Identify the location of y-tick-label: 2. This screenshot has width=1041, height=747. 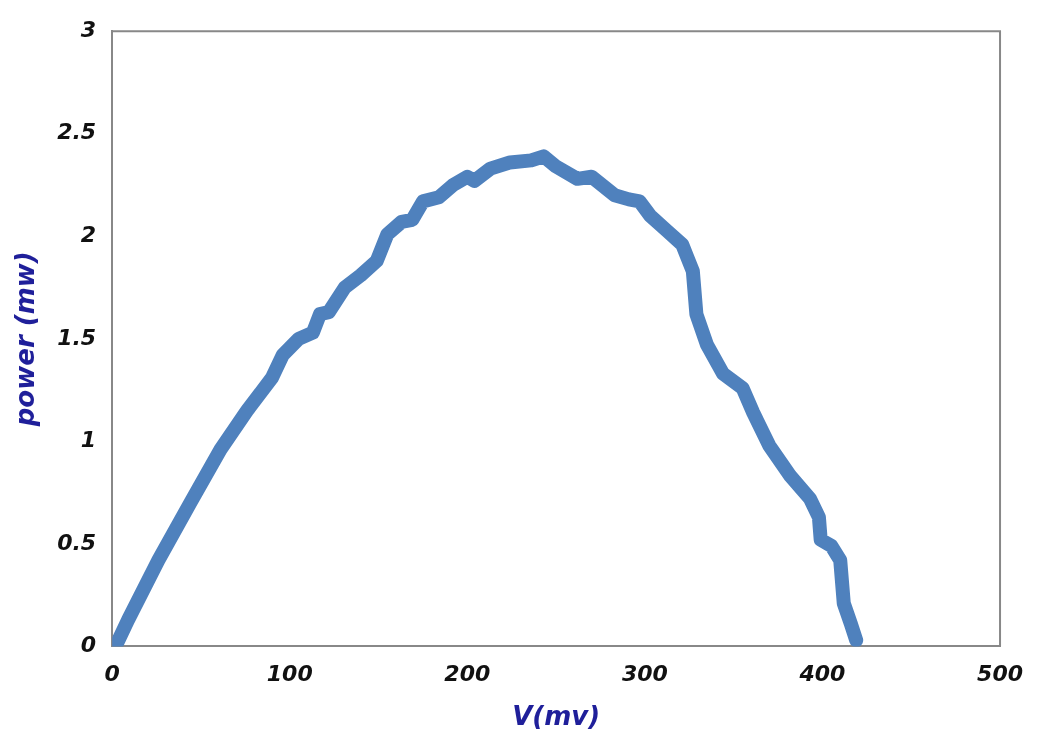
(88, 234).